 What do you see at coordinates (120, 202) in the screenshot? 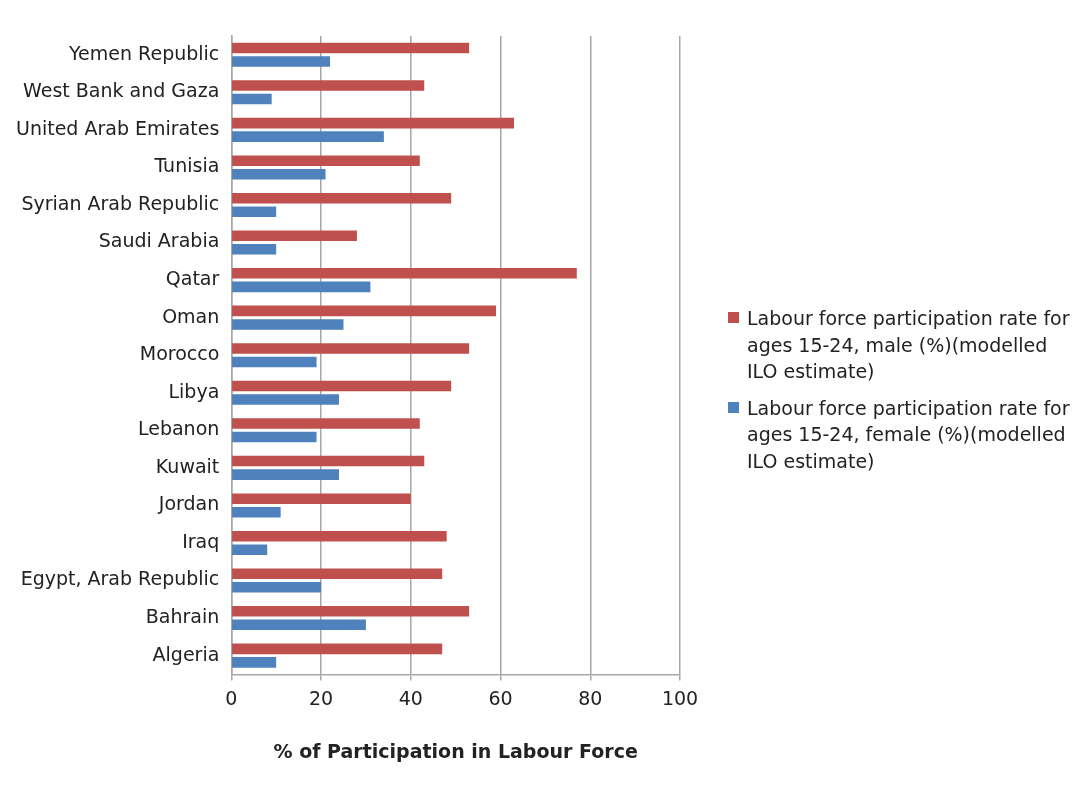
I see `y-tick-label: Syrian Arab Republic` at bounding box center [120, 202].